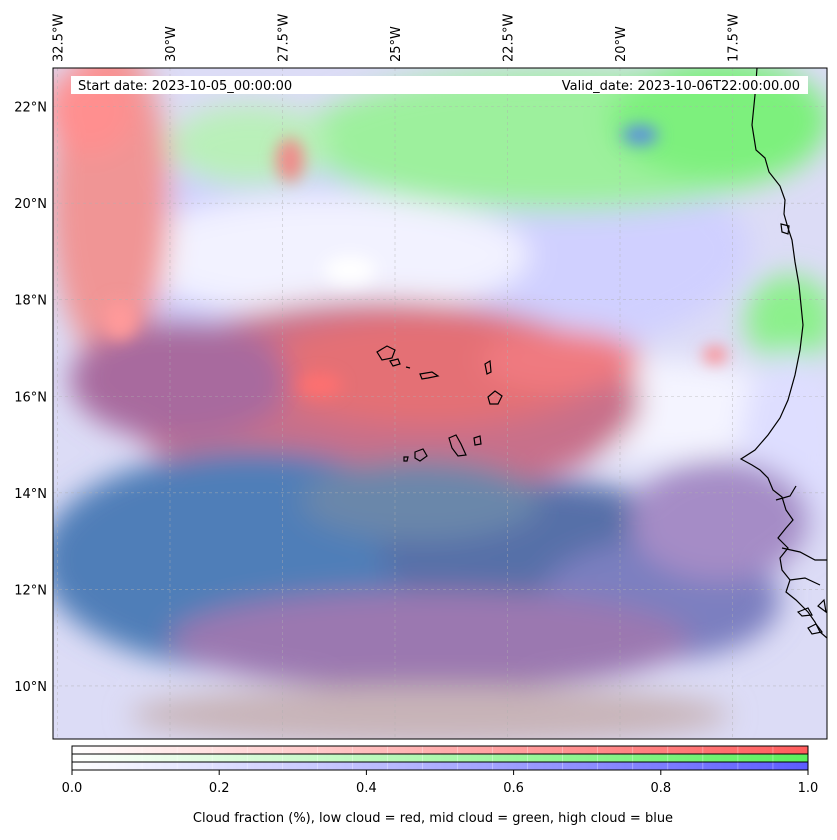 The image size is (837, 840). Describe the element at coordinates (219, 788) in the screenshot. I see `colorbar-tick-label: 0.2` at that location.